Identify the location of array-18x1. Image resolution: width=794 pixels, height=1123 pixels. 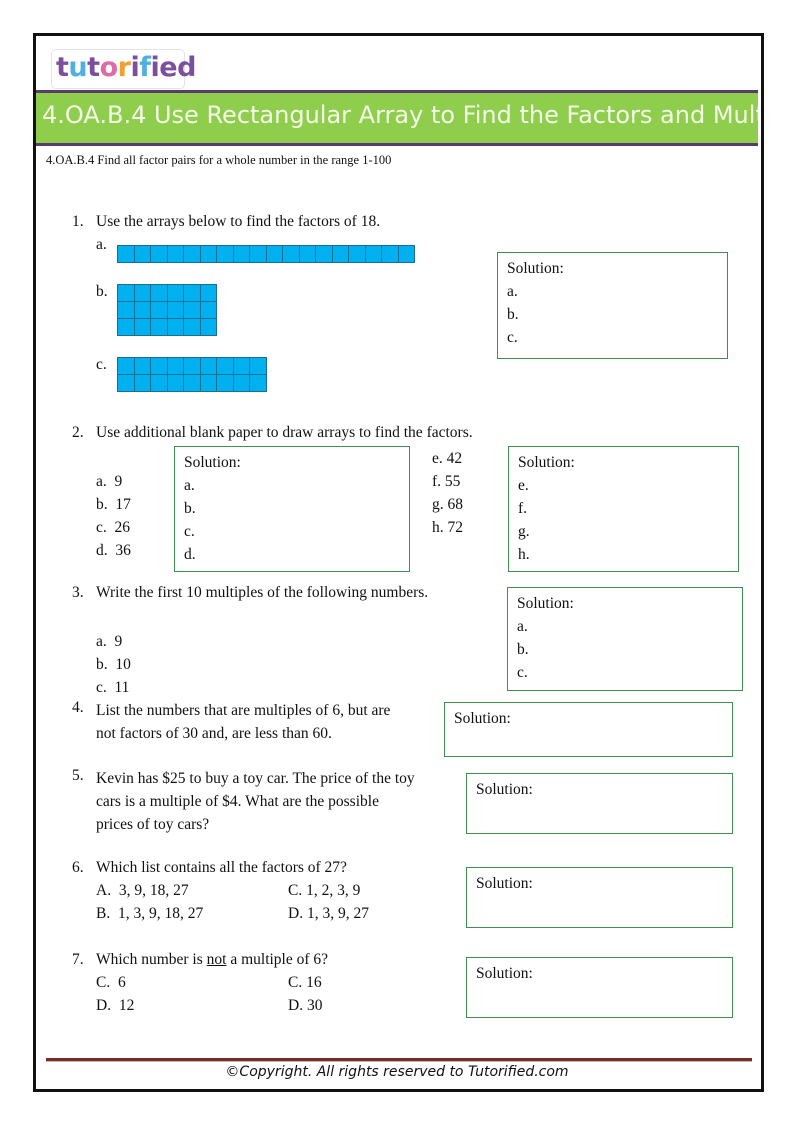
(266, 254).